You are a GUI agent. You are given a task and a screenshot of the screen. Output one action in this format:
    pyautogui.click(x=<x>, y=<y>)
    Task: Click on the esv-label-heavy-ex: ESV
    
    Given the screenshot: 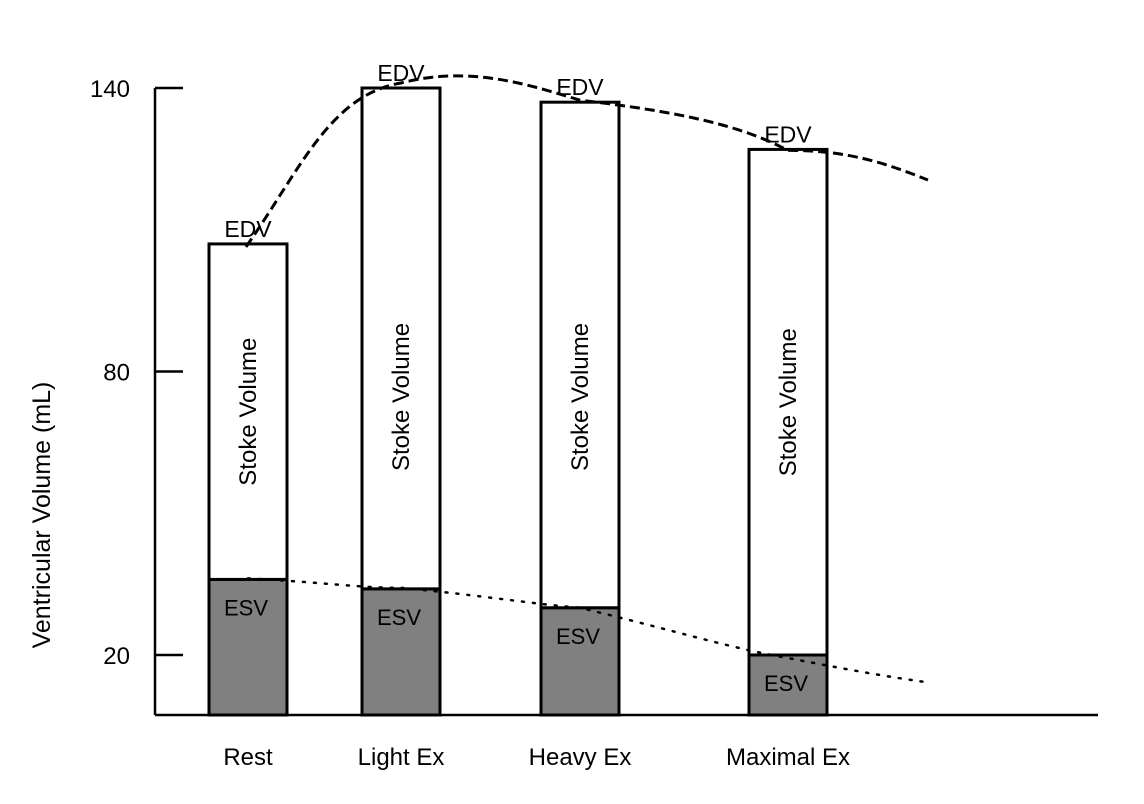 What is the action you would take?
    pyautogui.click(x=578, y=636)
    